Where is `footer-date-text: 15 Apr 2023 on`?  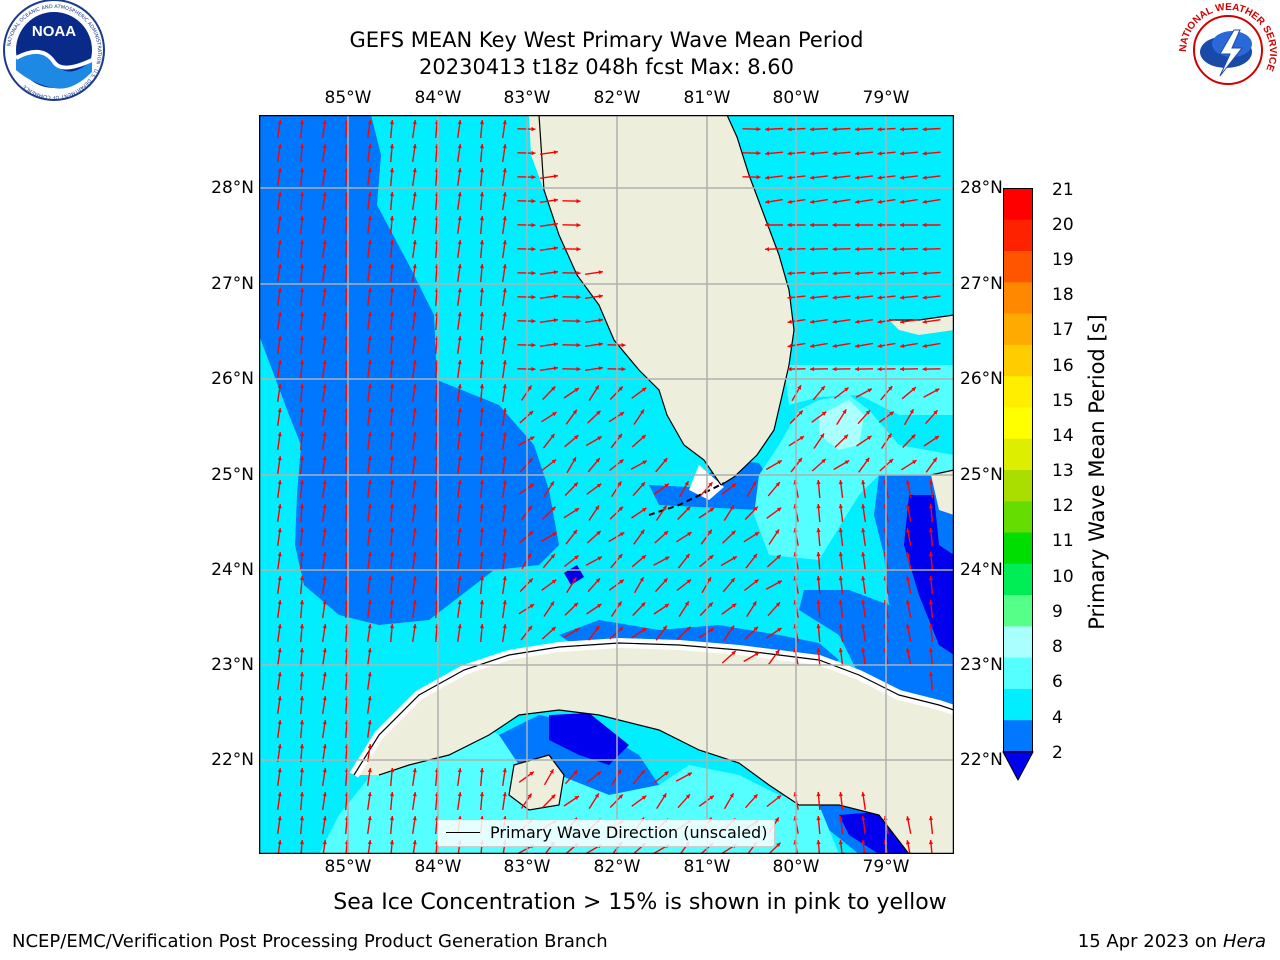
footer-date-text: 15 Apr 2023 on is located at coordinates (1150, 941).